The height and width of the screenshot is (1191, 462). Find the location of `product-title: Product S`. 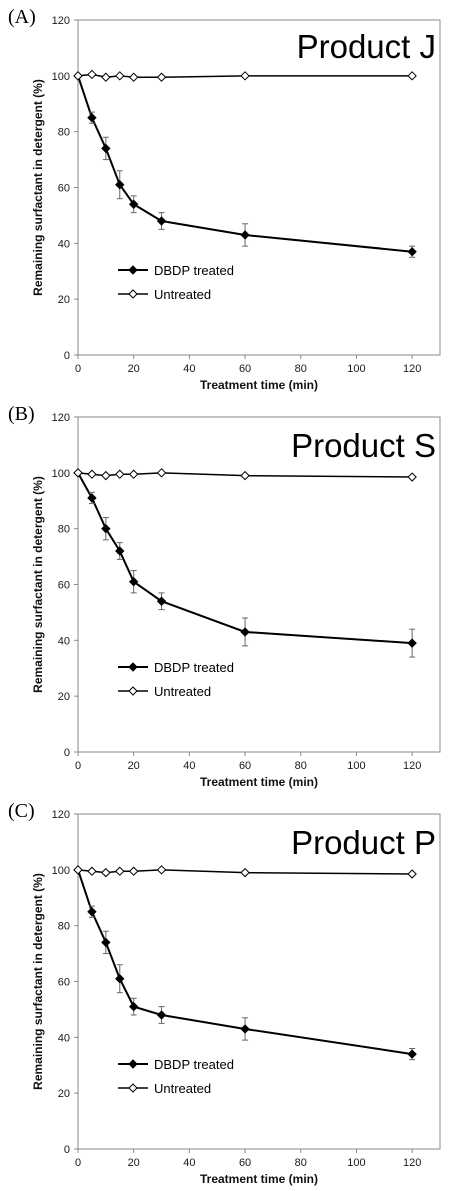

product-title: Product S is located at coordinates (363, 445).